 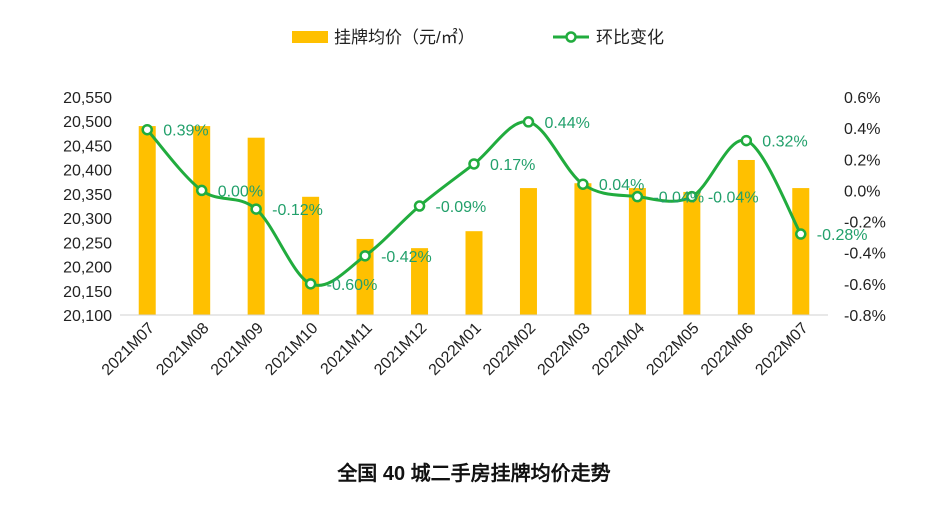 I want to click on right-tick-label: 0.0%, so click(x=862, y=191).